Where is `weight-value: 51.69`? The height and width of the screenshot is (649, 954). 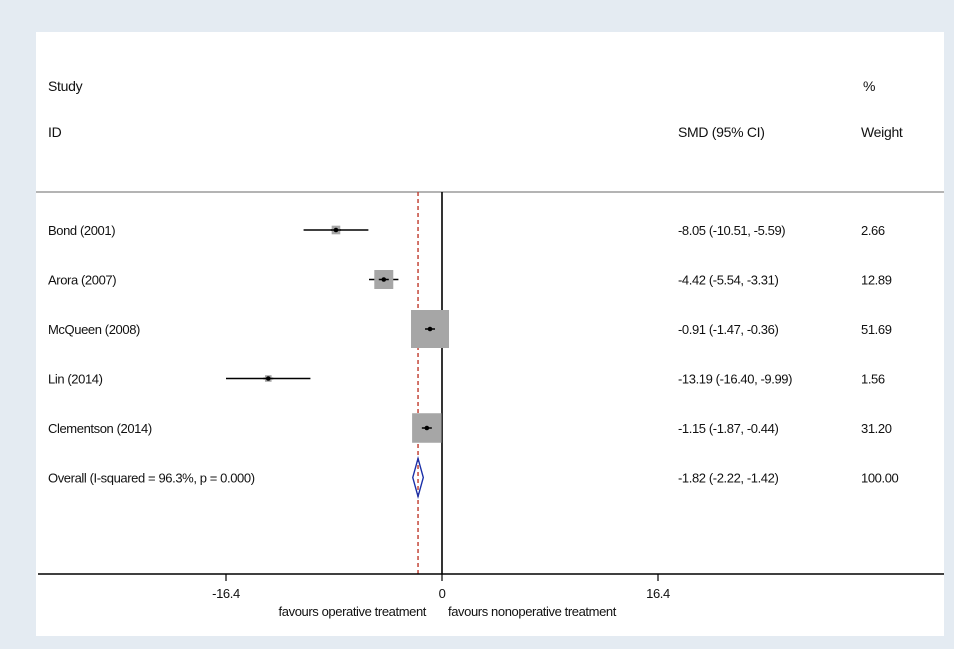
weight-value: 51.69 is located at coordinates (876, 329).